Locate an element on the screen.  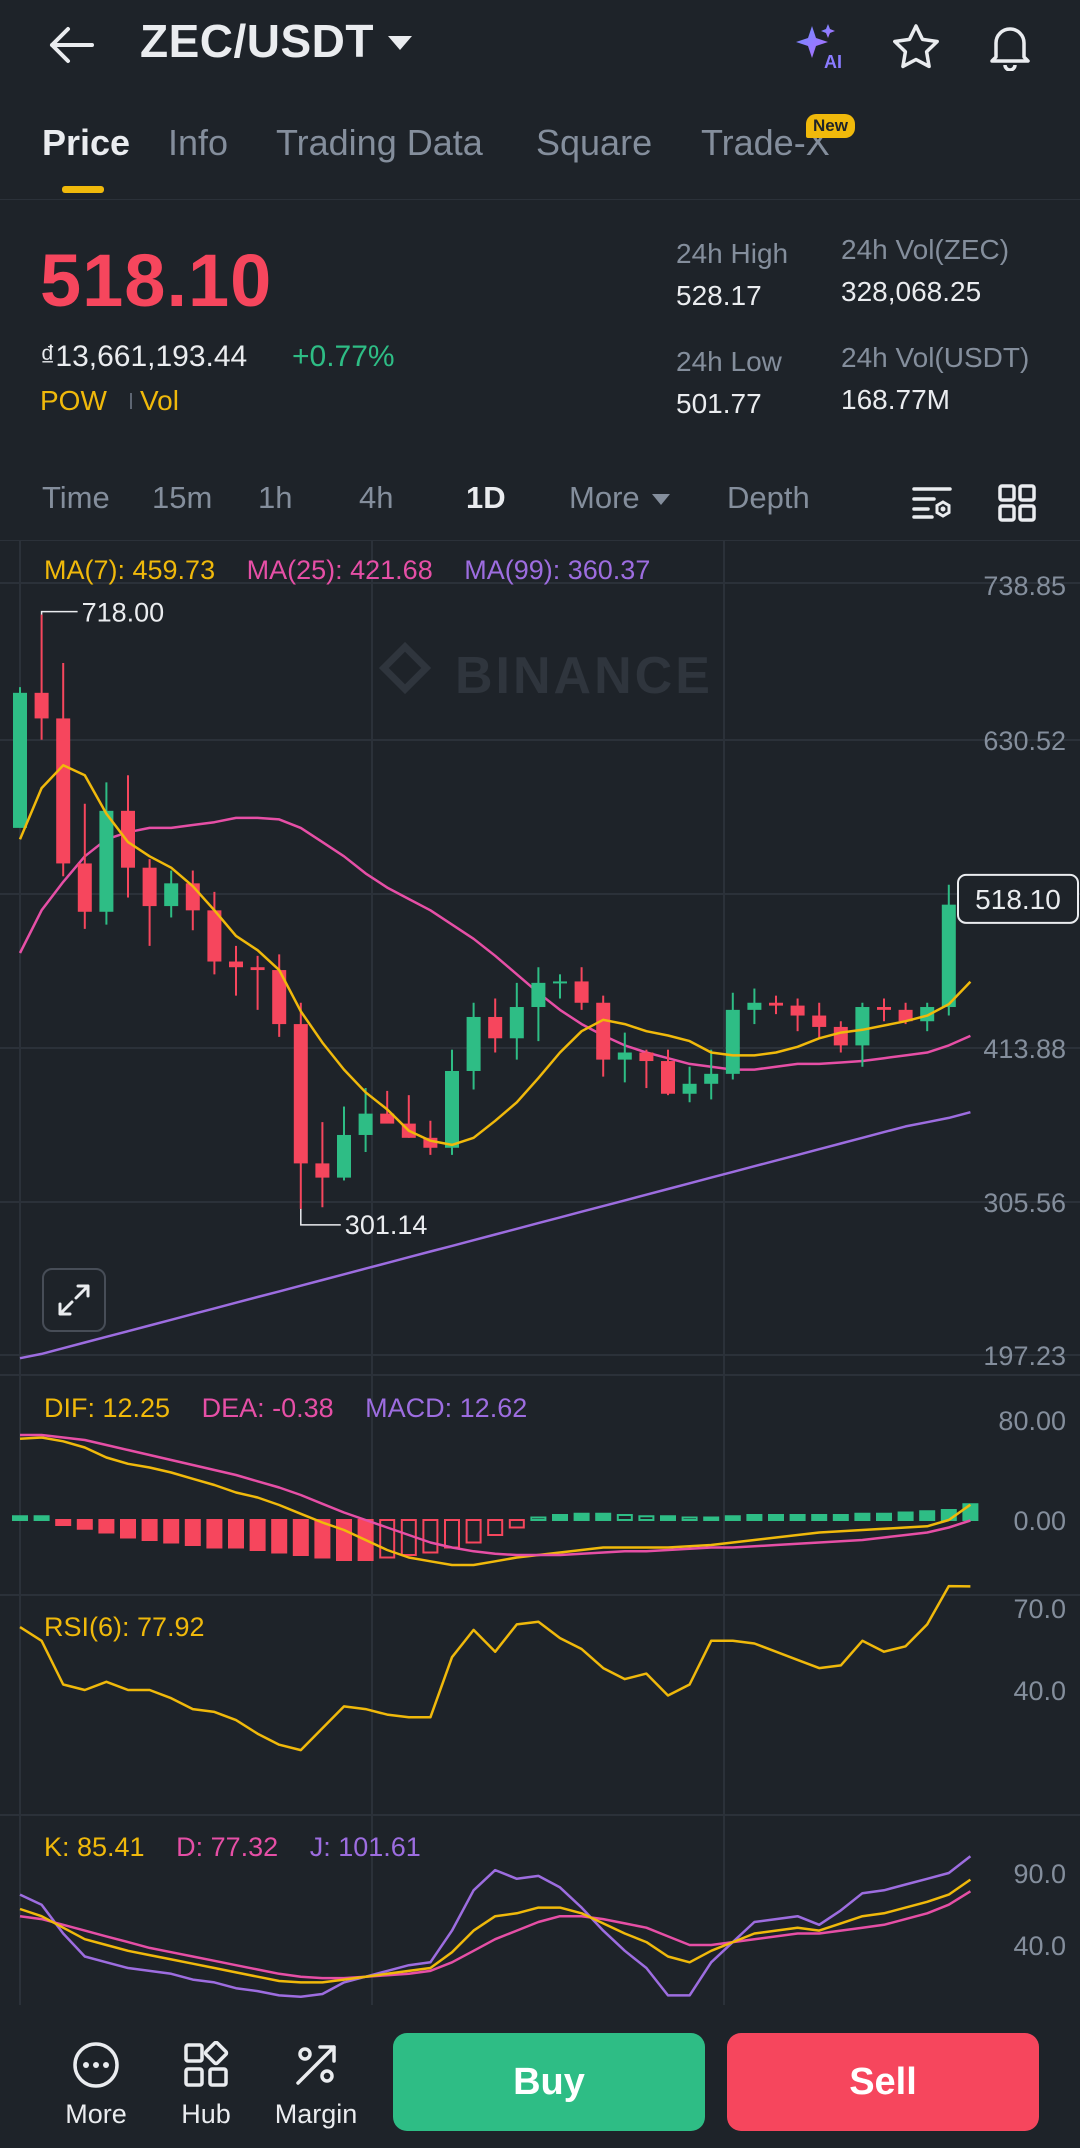
more-nav: More is located at coordinates (96, 2083).